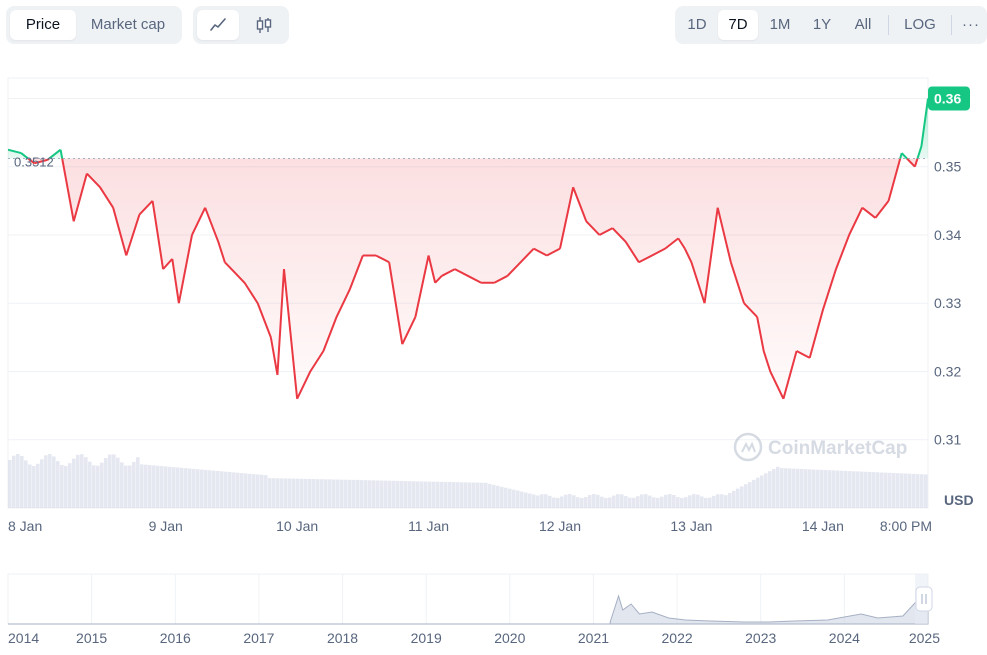 This screenshot has width=987, height=655. Describe the element at coordinates (43, 25) in the screenshot. I see `price-tab: Price` at that location.